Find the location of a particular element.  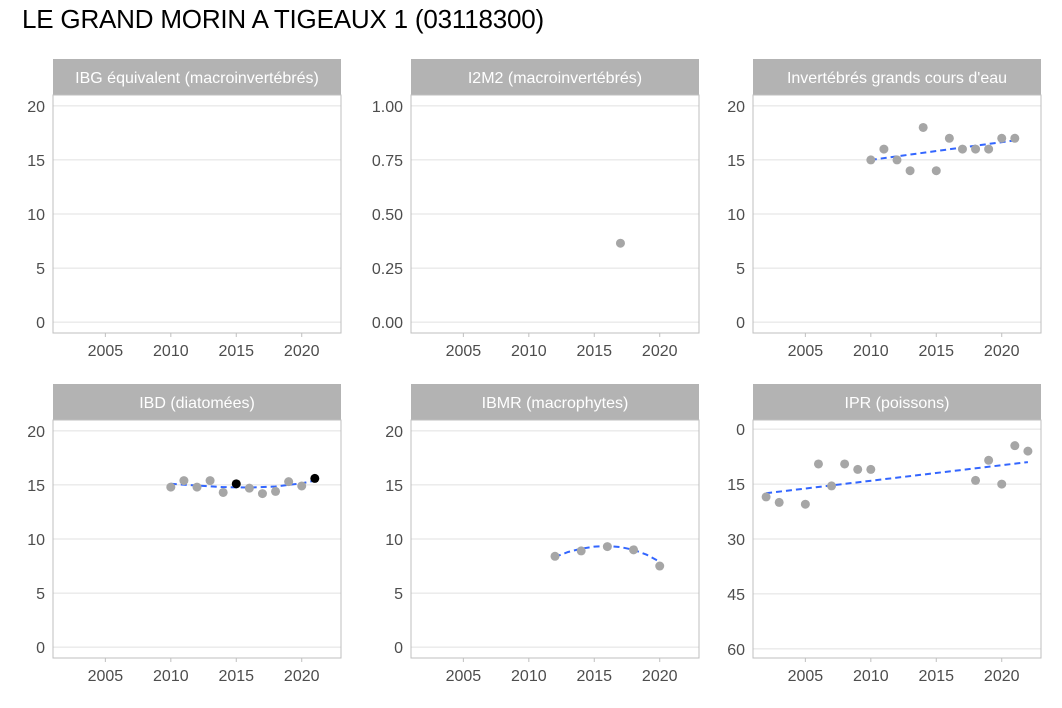

y-tick-label: 0.25 is located at coordinates (387, 269).